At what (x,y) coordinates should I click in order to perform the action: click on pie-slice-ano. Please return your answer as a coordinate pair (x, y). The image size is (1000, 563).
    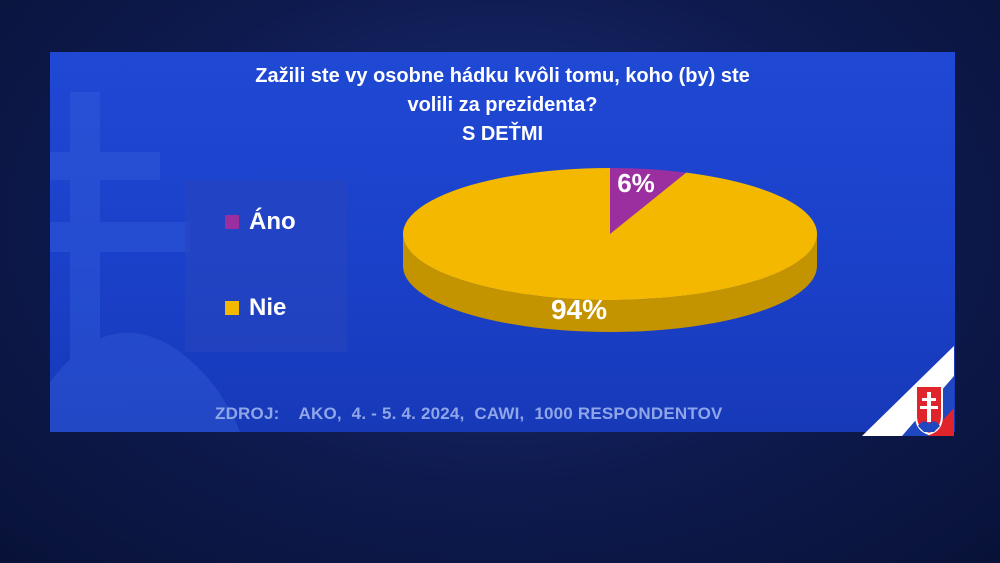
    Looking at the image, I should click on (648, 201).